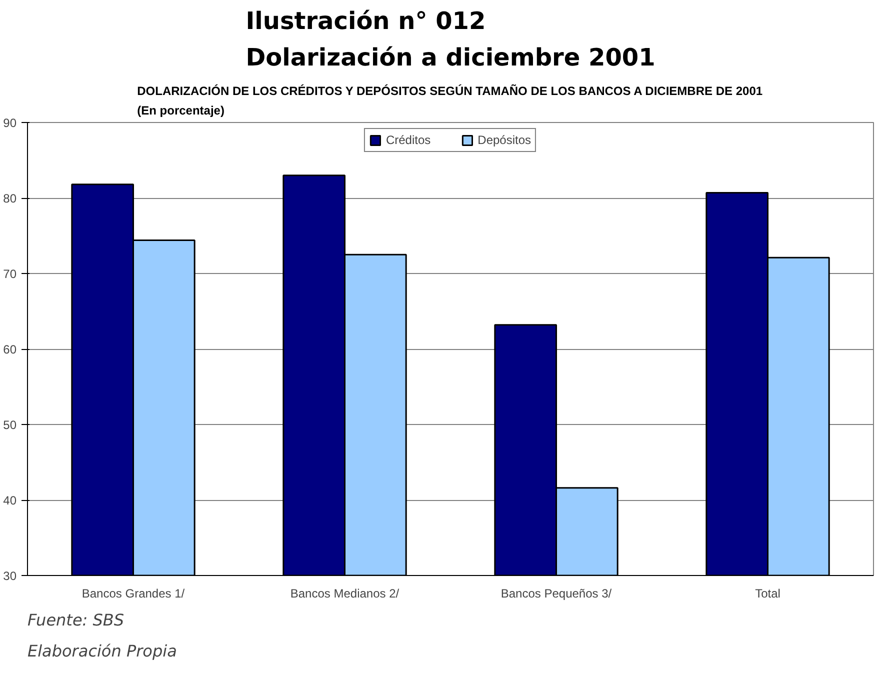 The height and width of the screenshot is (673, 893). What do you see at coordinates (556, 593) in the screenshot?
I see `x-tick-label: Bancos Pequeños 3/` at bounding box center [556, 593].